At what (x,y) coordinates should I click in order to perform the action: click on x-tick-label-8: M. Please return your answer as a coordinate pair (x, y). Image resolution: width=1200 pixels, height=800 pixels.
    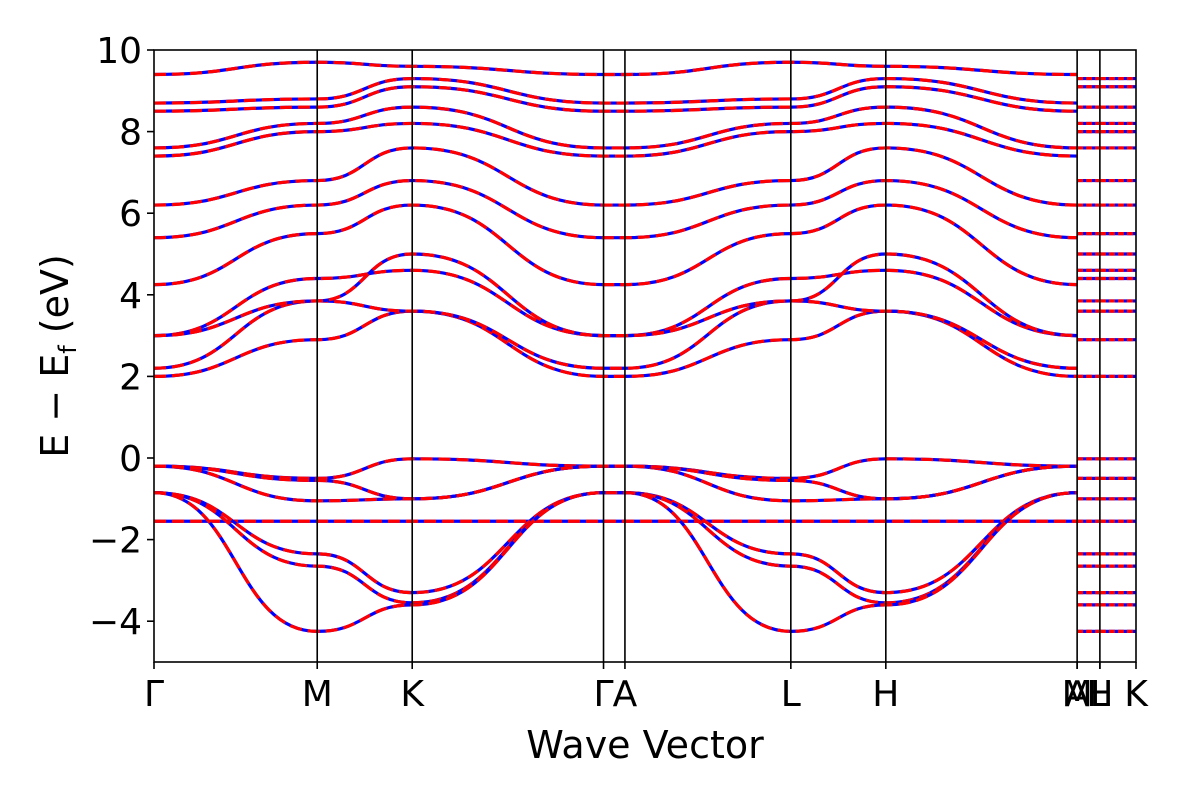
    Looking at the image, I should click on (1077, 694).